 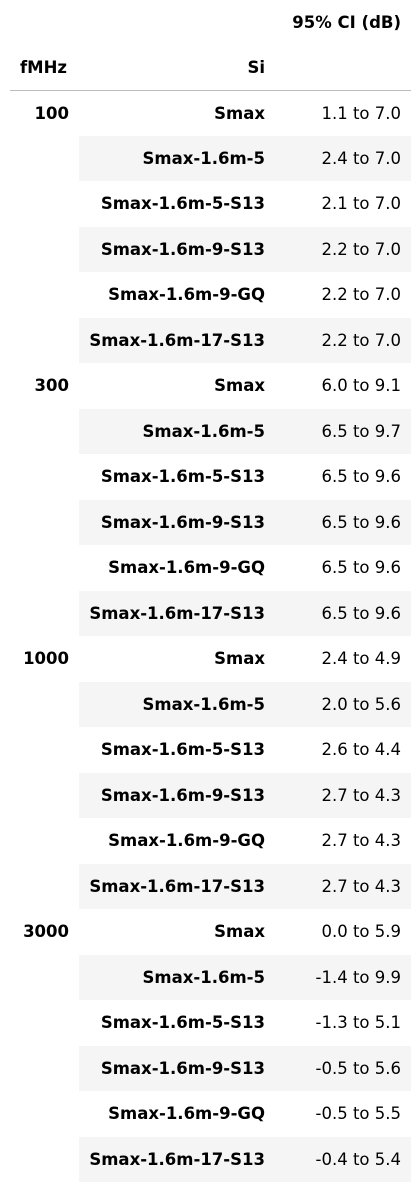 What do you see at coordinates (361, 204) in the screenshot?
I see `ci-cell: 2.1 to 7.0` at bounding box center [361, 204].